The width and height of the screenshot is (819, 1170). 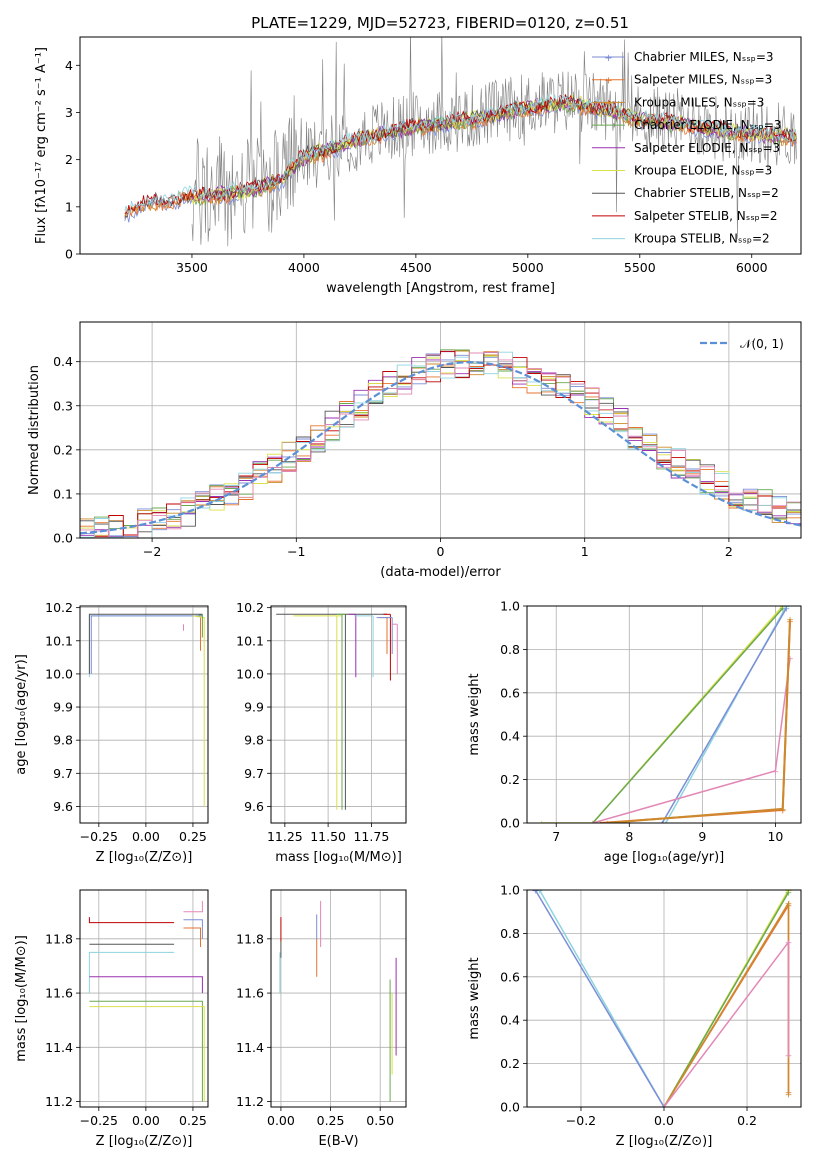 What do you see at coordinates (664, 1120) in the screenshot?
I see `x-tick-label: 0.0` at bounding box center [664, 1120].